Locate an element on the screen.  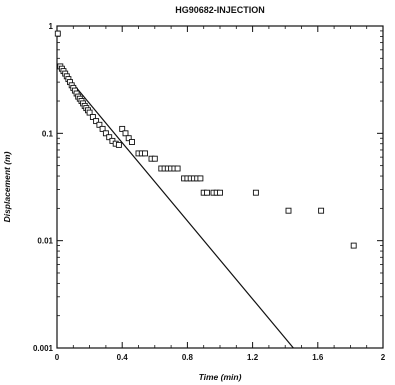
x-tick-label: 0.8 is located at coordinates (188, 357).